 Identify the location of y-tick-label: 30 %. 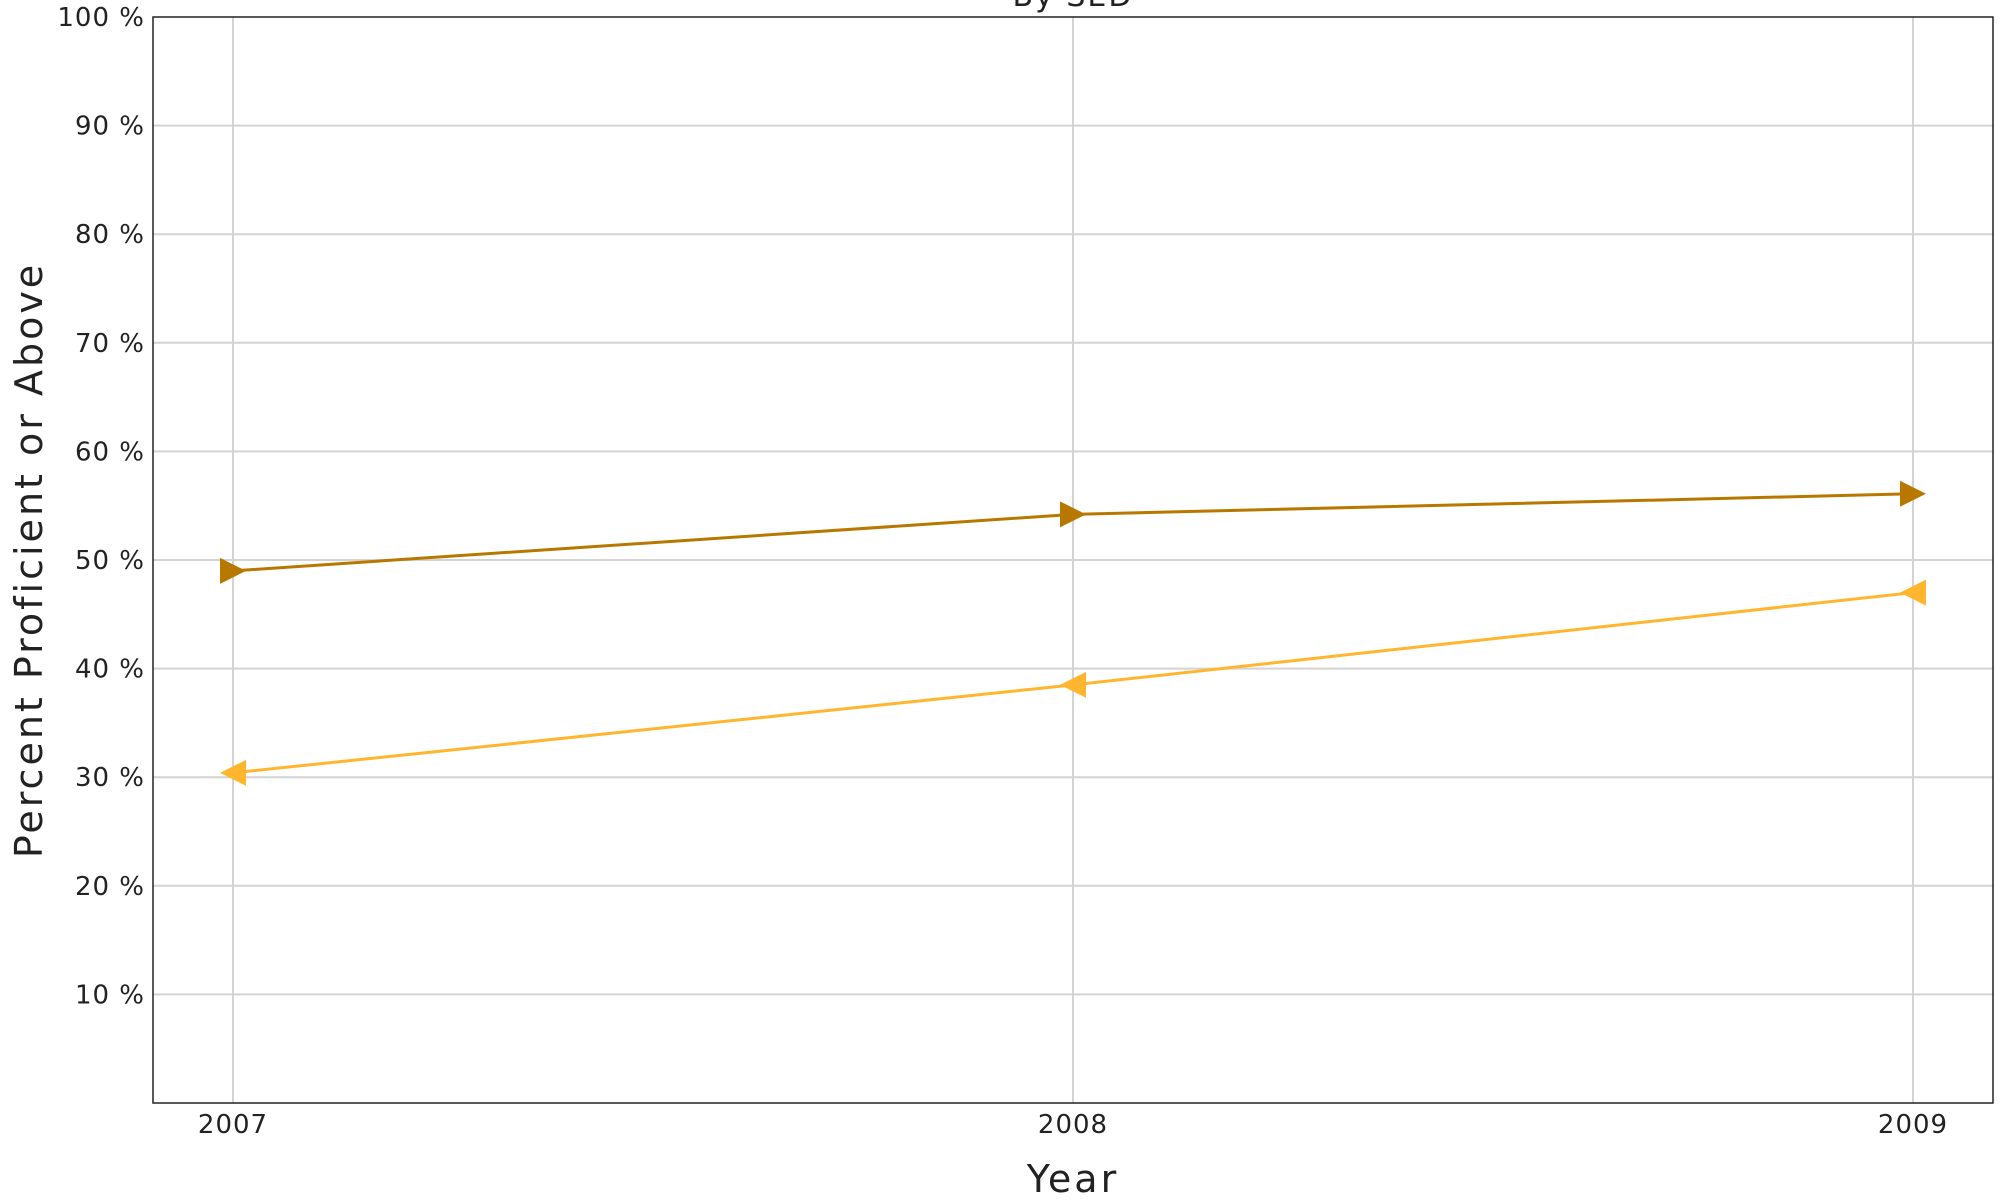
(110, 778).